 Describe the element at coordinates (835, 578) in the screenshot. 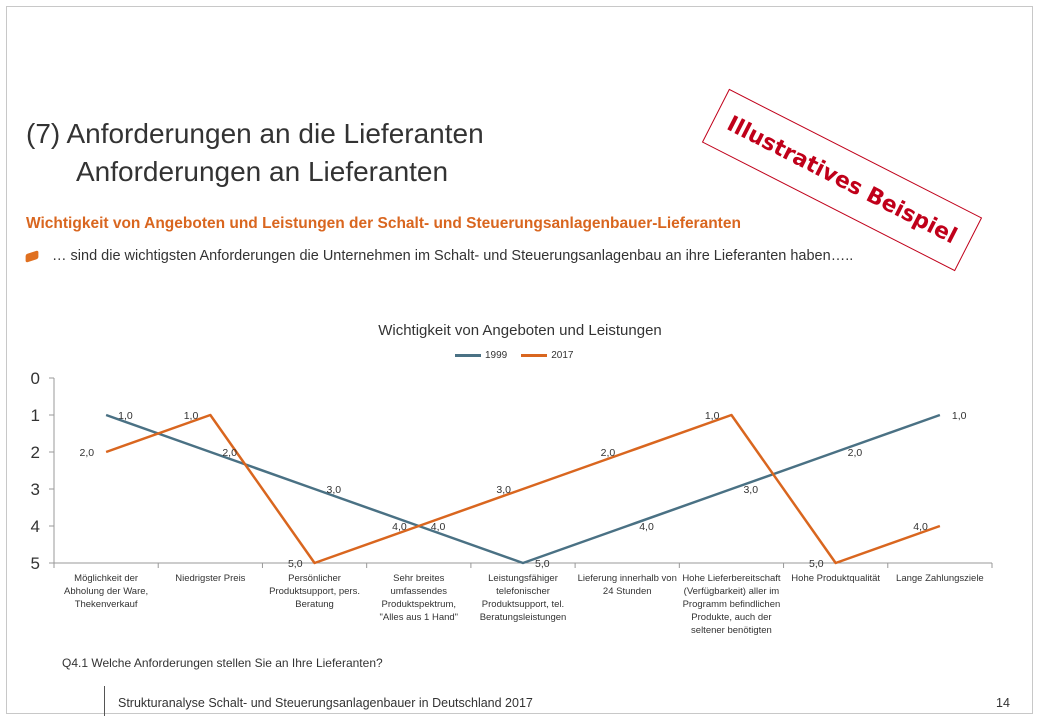

I see `x-tick-label: Hohe Produktqualität` at that location.